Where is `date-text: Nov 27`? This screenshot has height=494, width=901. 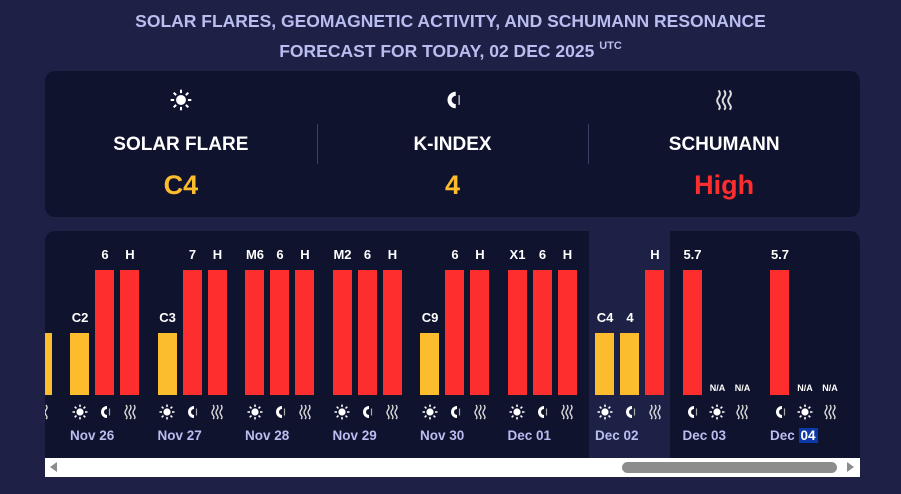 date-text: Nov 27 is located at coordinates (179, 435).